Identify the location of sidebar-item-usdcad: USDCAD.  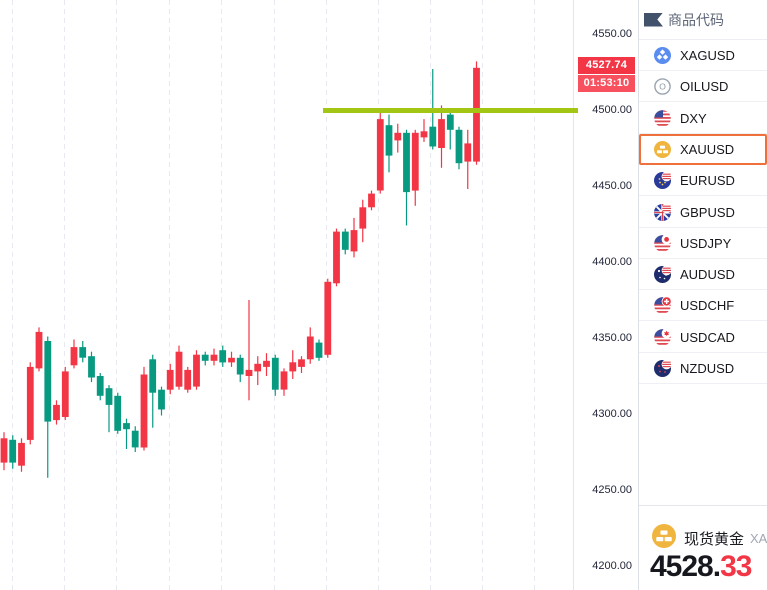
(703, 338).